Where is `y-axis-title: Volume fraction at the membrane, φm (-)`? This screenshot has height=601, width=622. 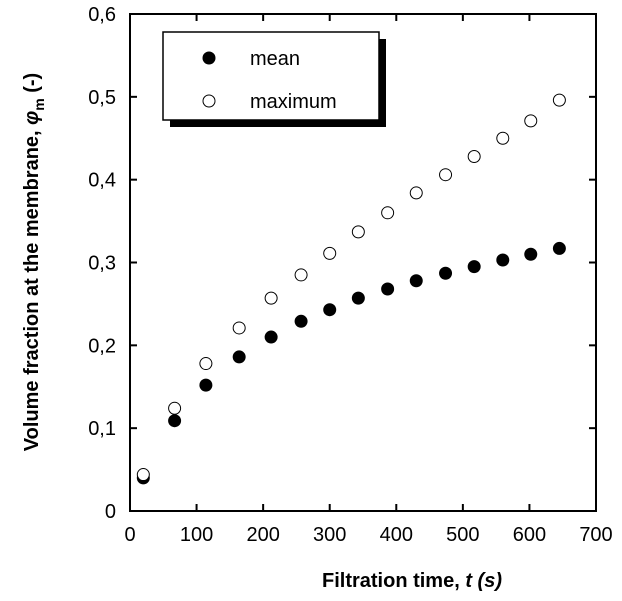
y-axis-title: Volume fraction at the membrane, φm (-) is located at coordinates (34, 262).